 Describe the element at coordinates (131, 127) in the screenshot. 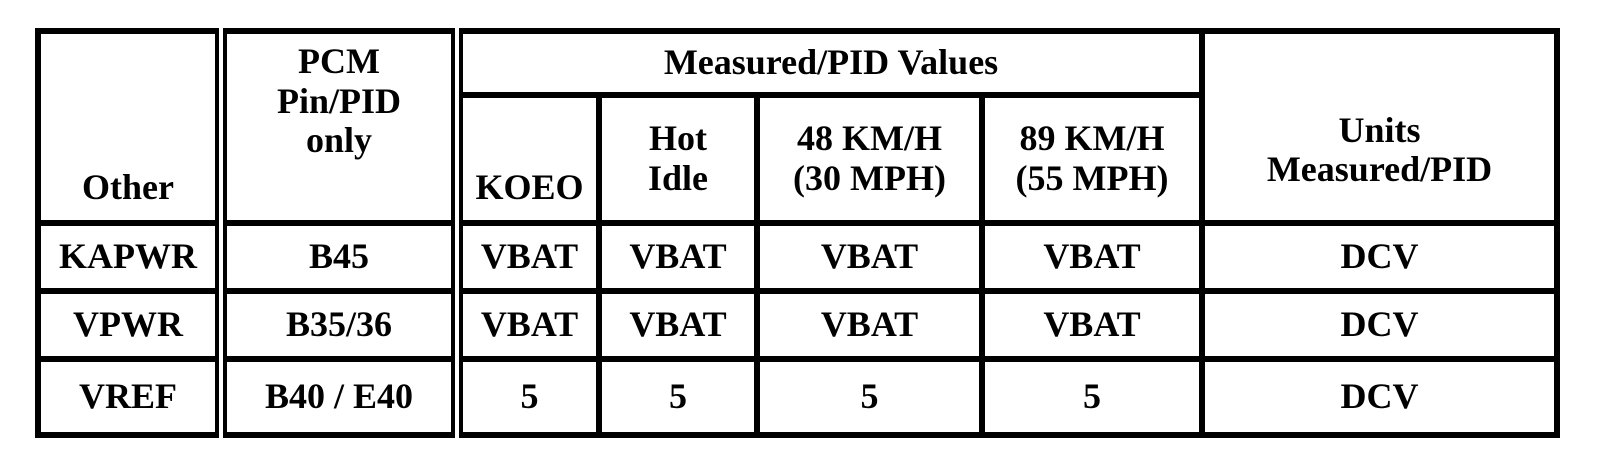

I see `header-cell: Other` at that location.